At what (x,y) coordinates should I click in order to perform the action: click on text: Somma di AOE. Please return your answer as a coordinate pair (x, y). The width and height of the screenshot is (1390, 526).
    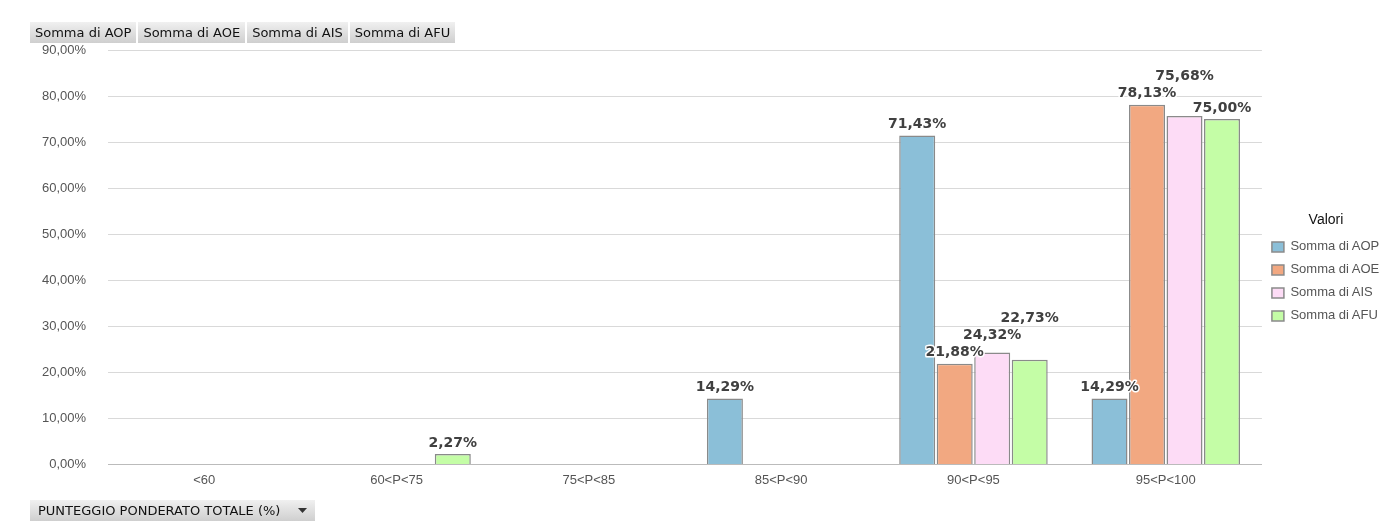
    Looking at the image, I should click on (192, 32).